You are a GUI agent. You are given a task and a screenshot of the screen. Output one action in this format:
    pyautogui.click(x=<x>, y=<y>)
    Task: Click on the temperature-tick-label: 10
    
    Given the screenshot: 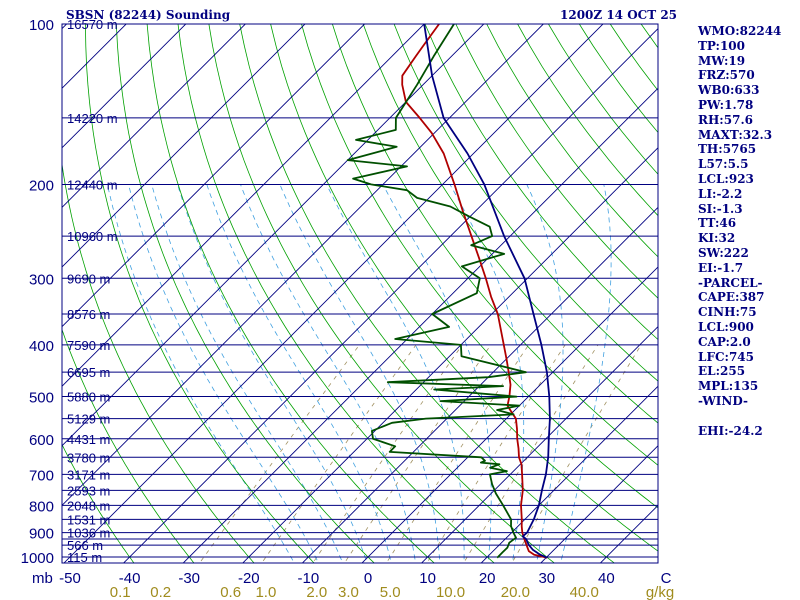 What is the action you would take?
    pyautogui.click(x=427, y=578)
    